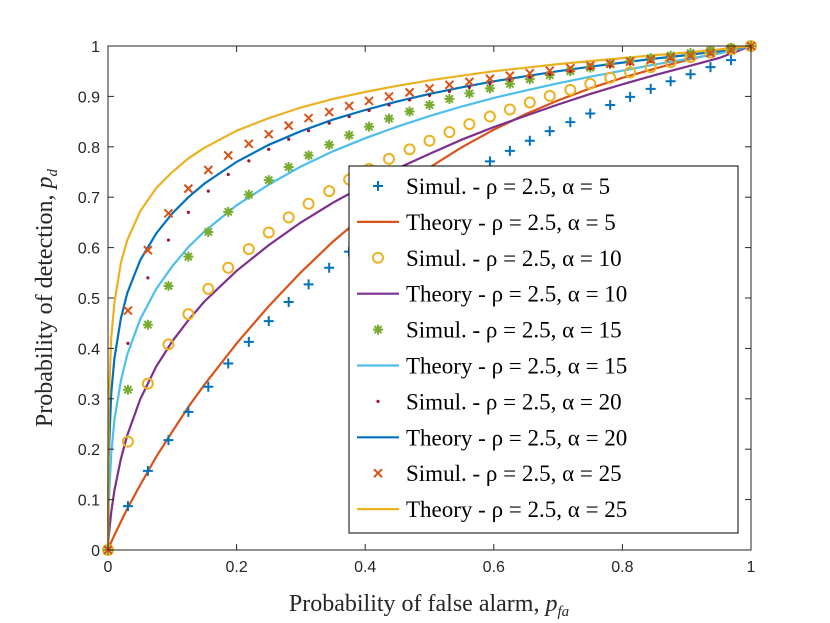 This screenshot has width=830, height=623. I want to click on legend-label: Theory - ρ = 2.5, α = 10, so click(516, 294).